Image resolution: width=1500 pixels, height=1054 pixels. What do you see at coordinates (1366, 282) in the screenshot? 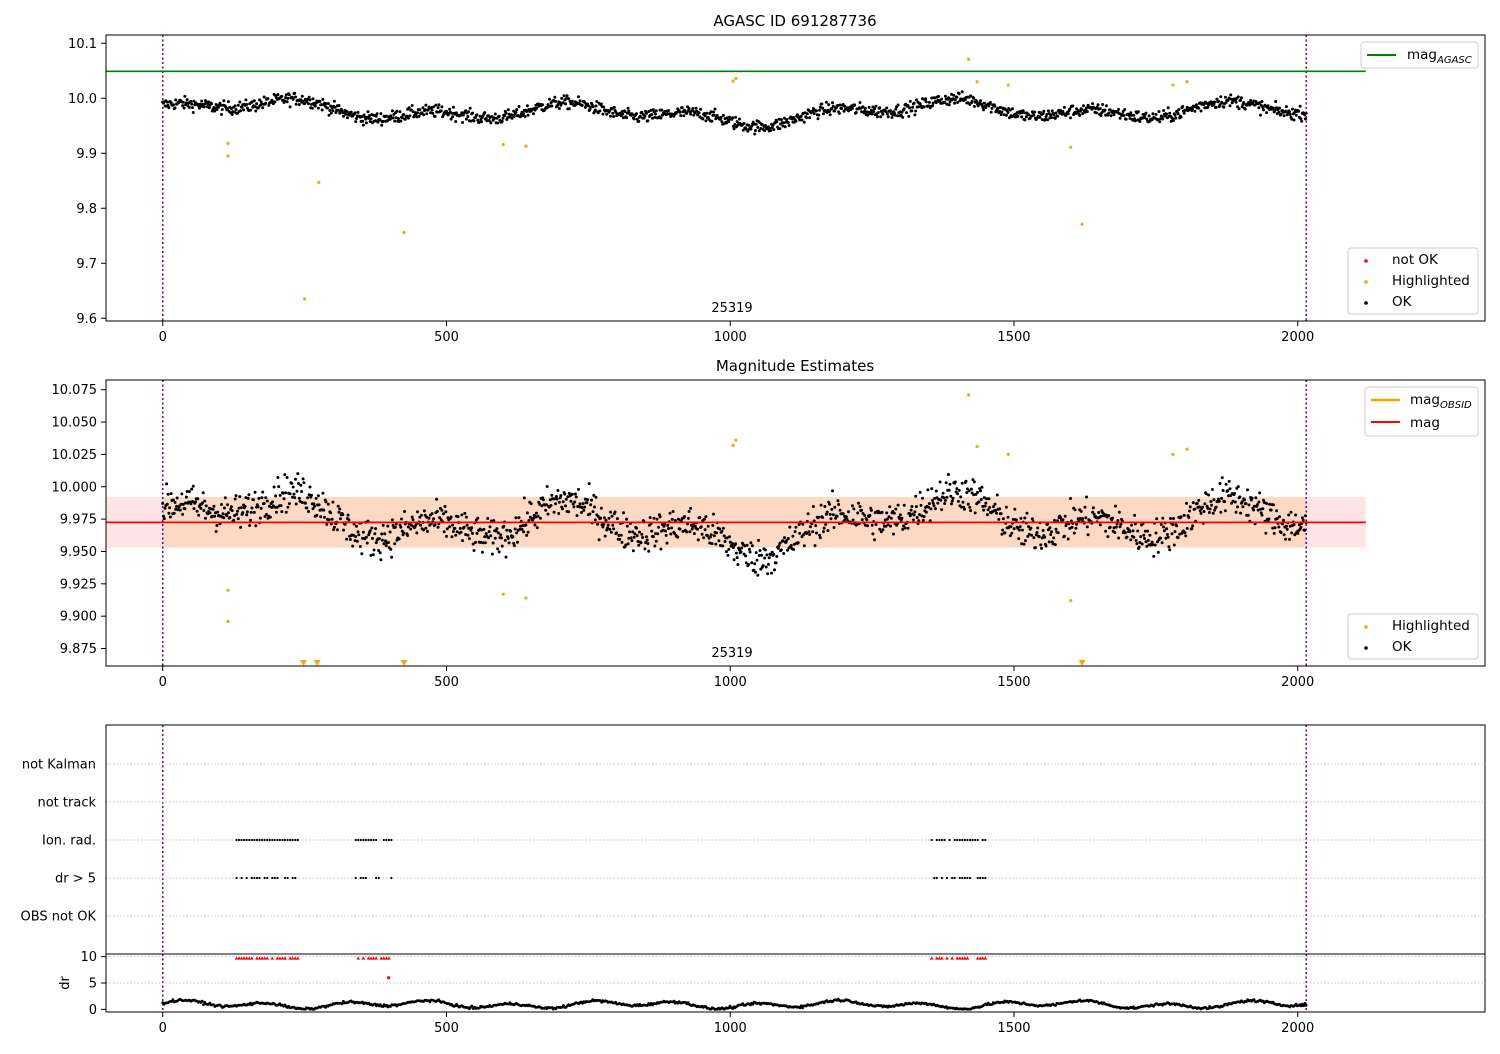
I see `legend-marker-highlighted` at bounding box center [1366, 282].